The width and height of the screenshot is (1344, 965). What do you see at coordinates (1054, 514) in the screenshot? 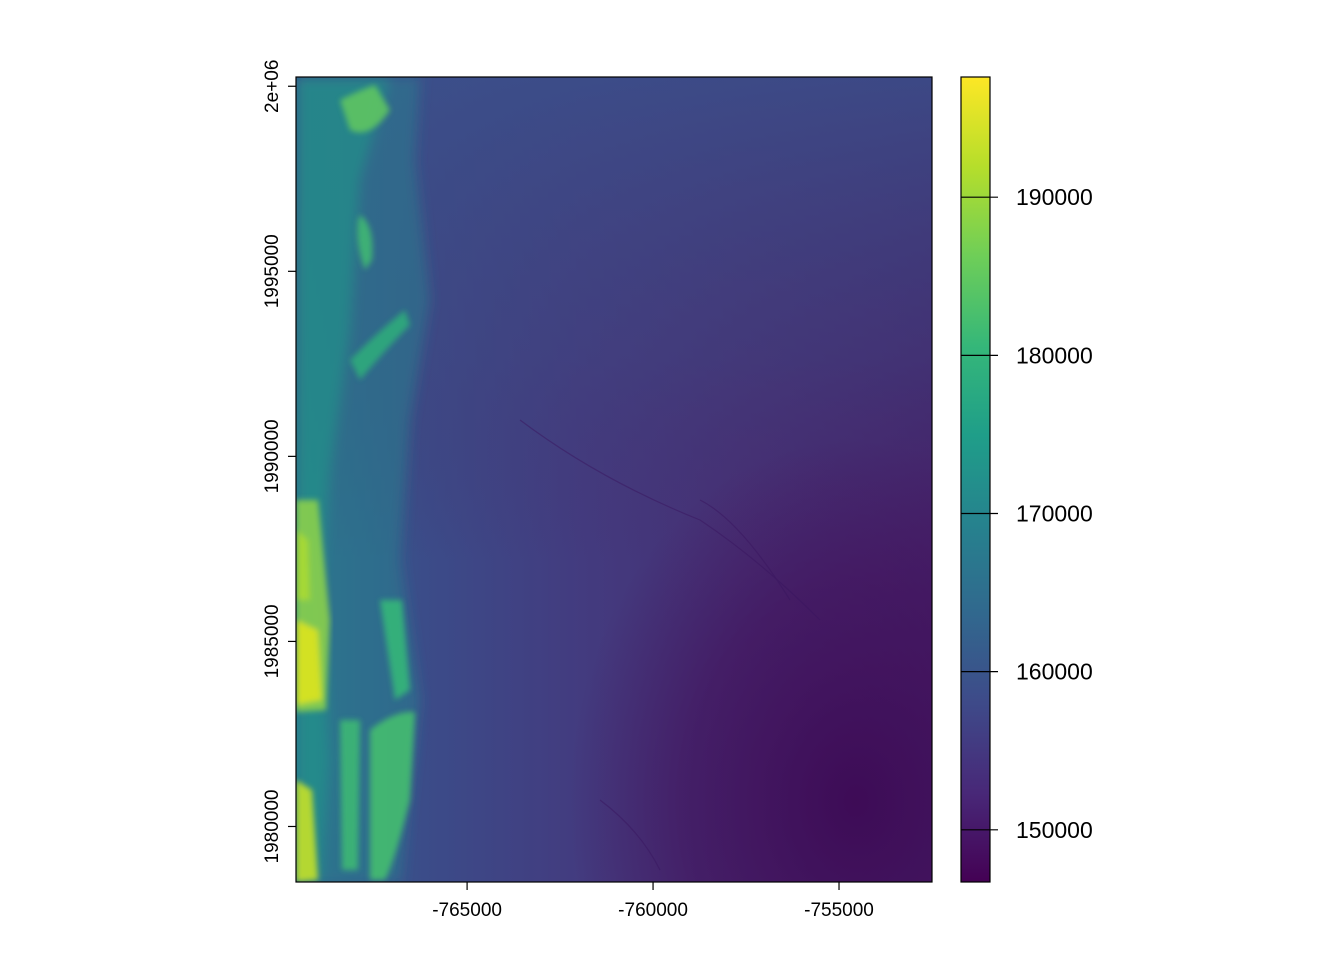
I see `colorbar-tick-label: 170000` at bounding box center [1054, 514].